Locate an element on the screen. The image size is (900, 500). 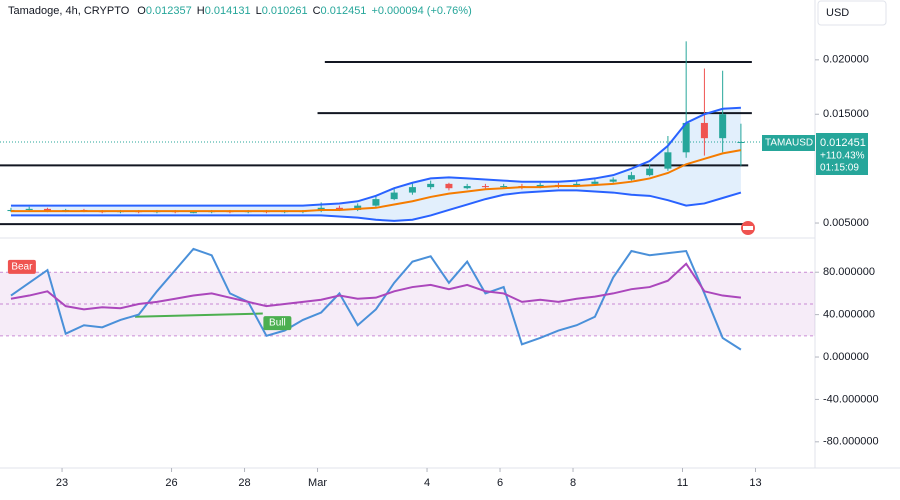
price-tag-countdown: 01:15:09 is located at coordinates (839, 168).